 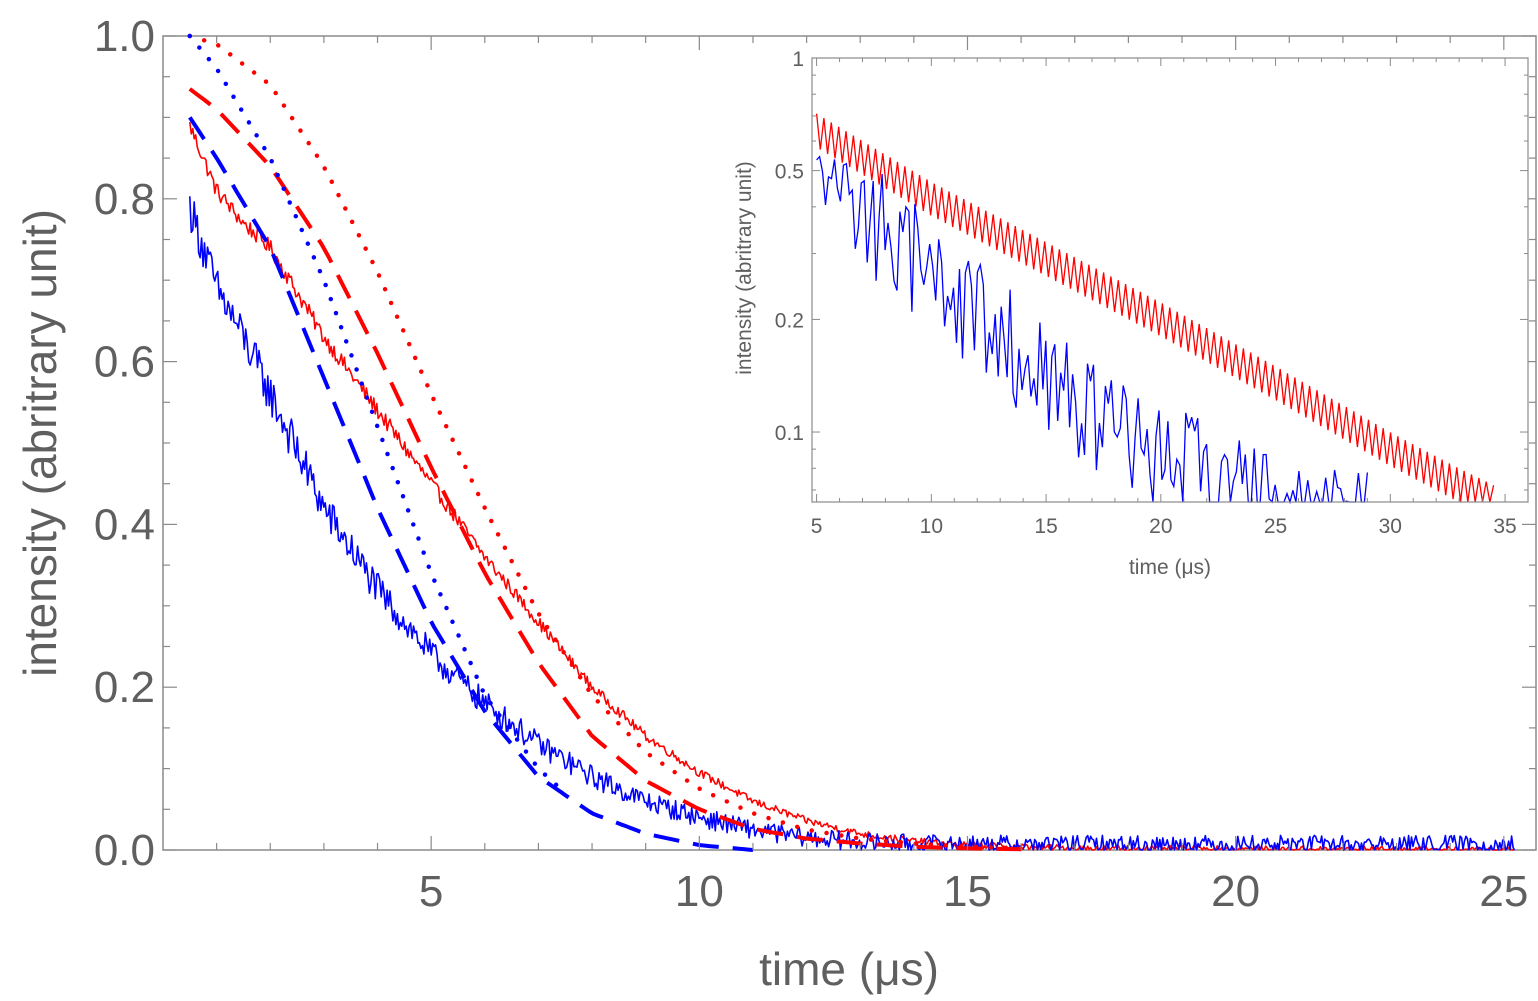 What do you see at coordinates (1092, 330) in the screenshot?
I see `inset-series-blue-measured-log` at bounding box center [1092, 330].